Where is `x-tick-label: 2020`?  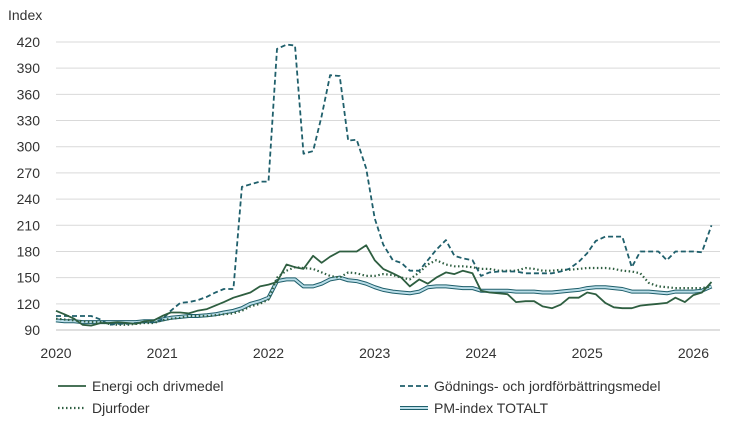
x-tick-label: 2020 is located at coordinates (55, 353).